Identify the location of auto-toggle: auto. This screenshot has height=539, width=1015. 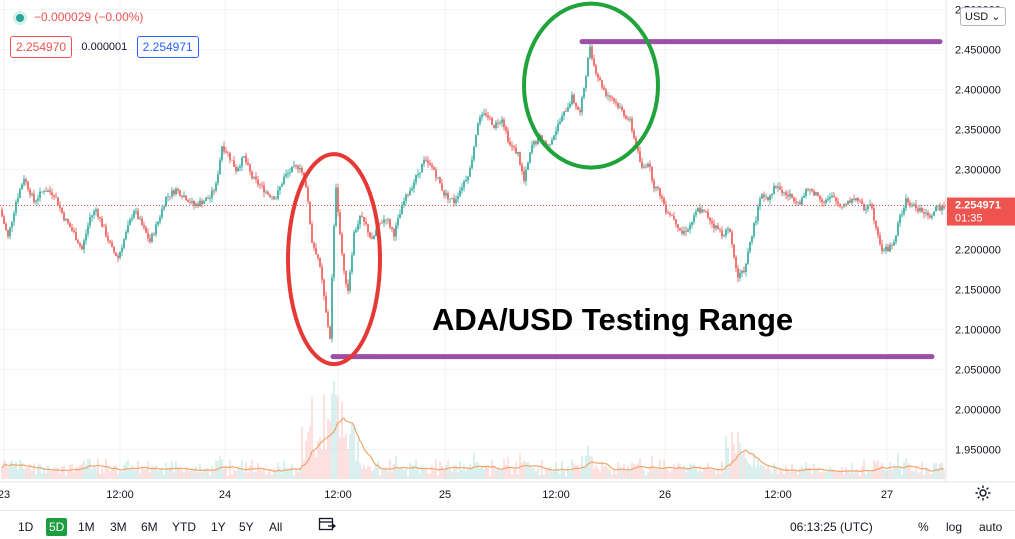
(991, 527).